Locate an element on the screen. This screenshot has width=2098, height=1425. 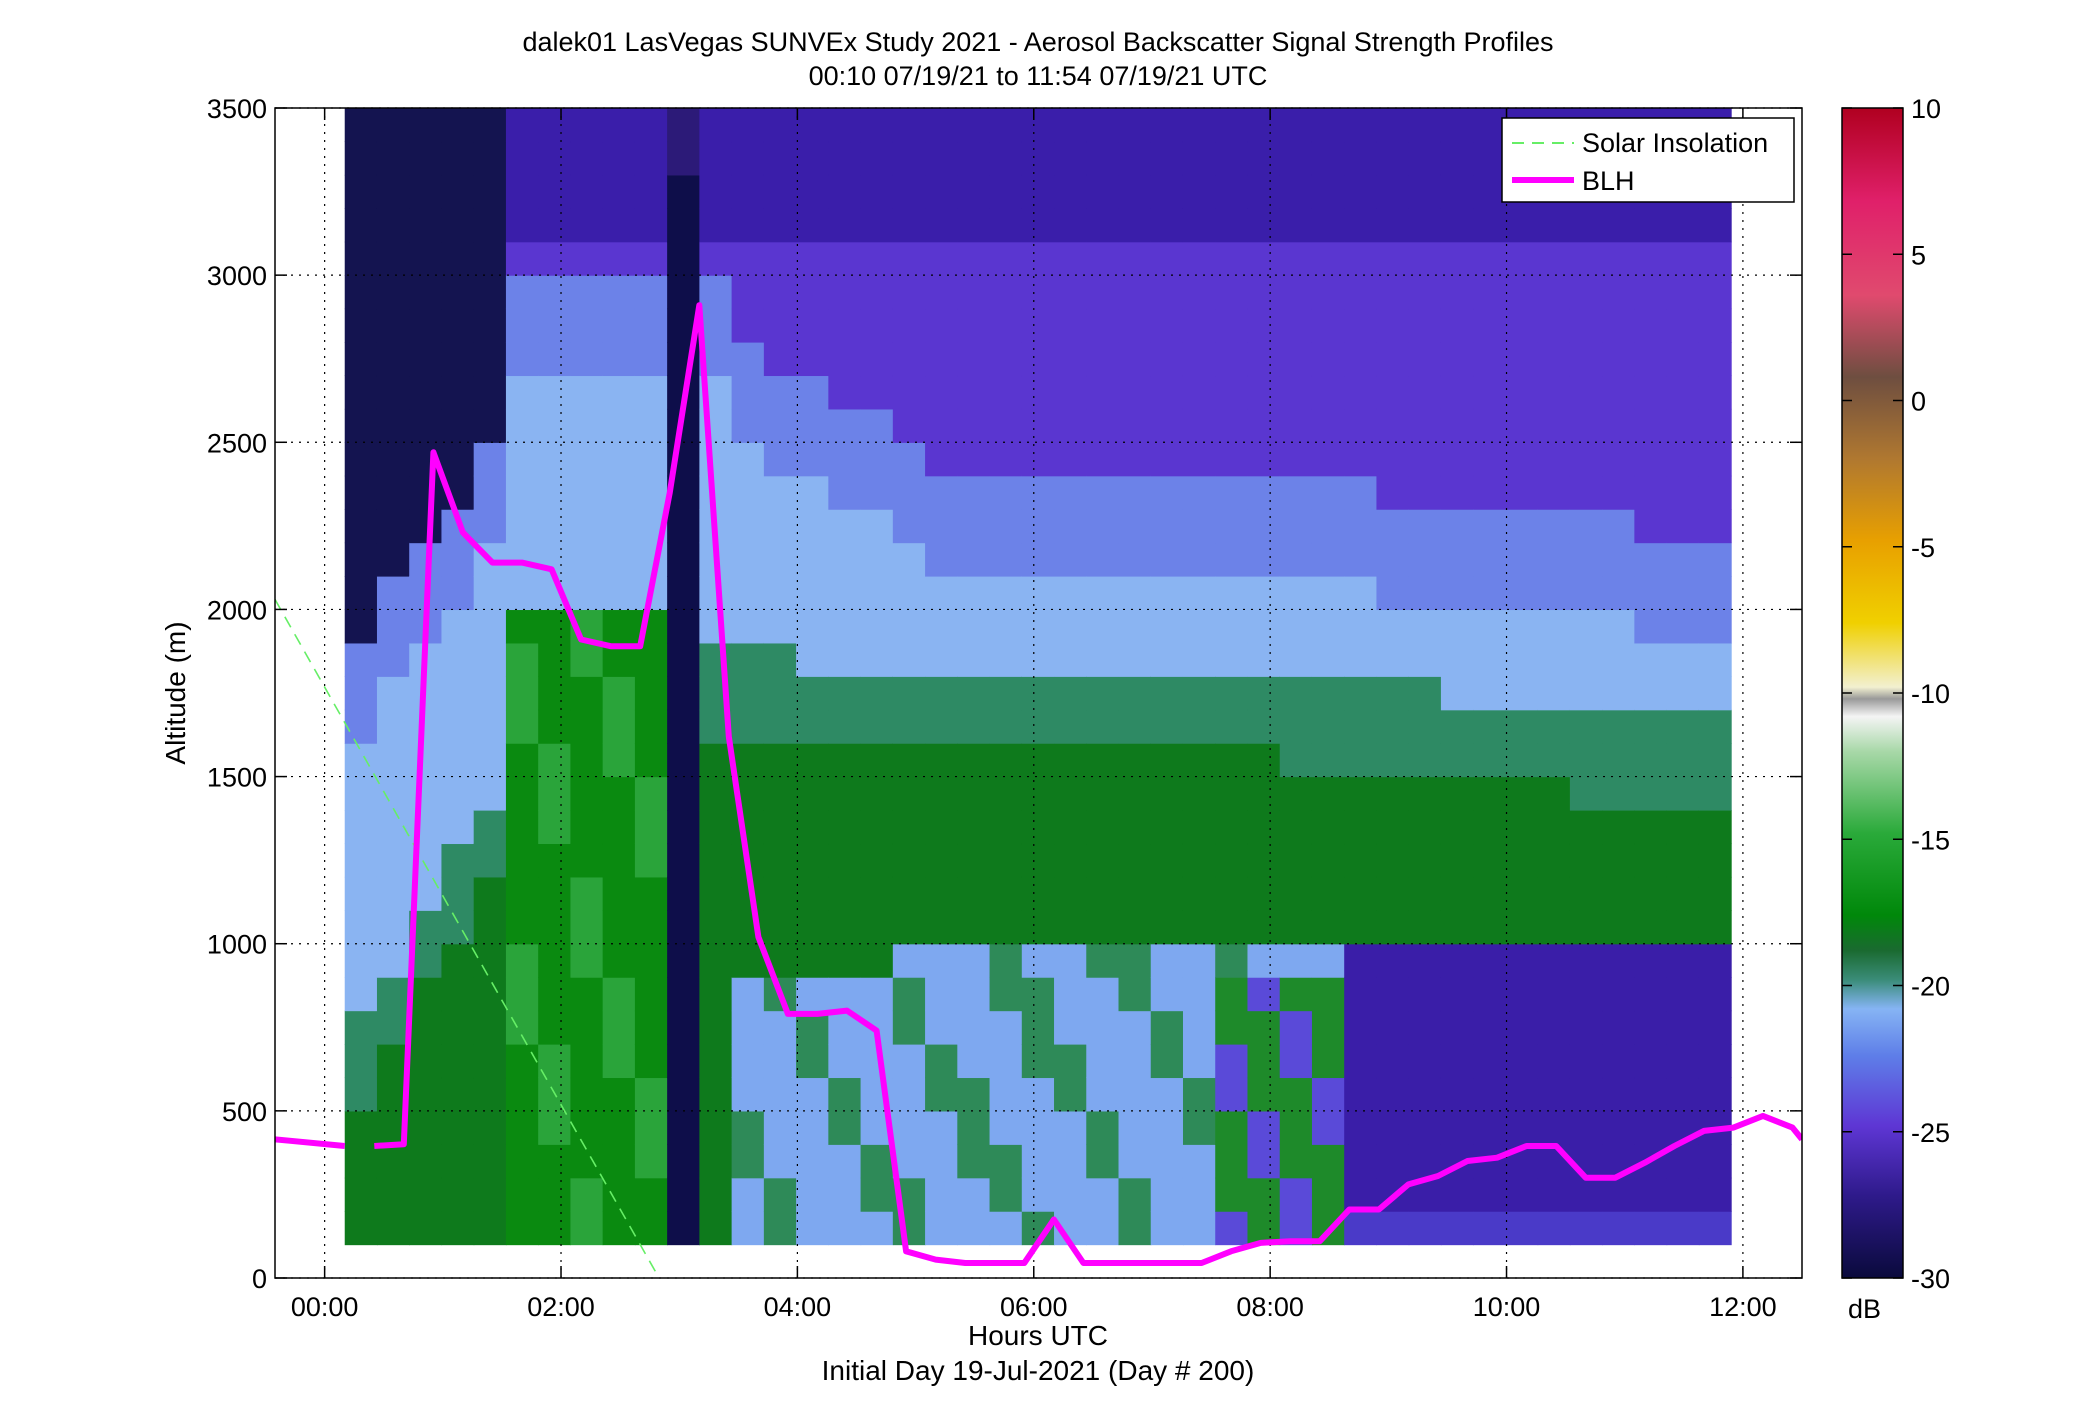
x-tick-label: 08:00 is located at coordinates (1270, 1307).